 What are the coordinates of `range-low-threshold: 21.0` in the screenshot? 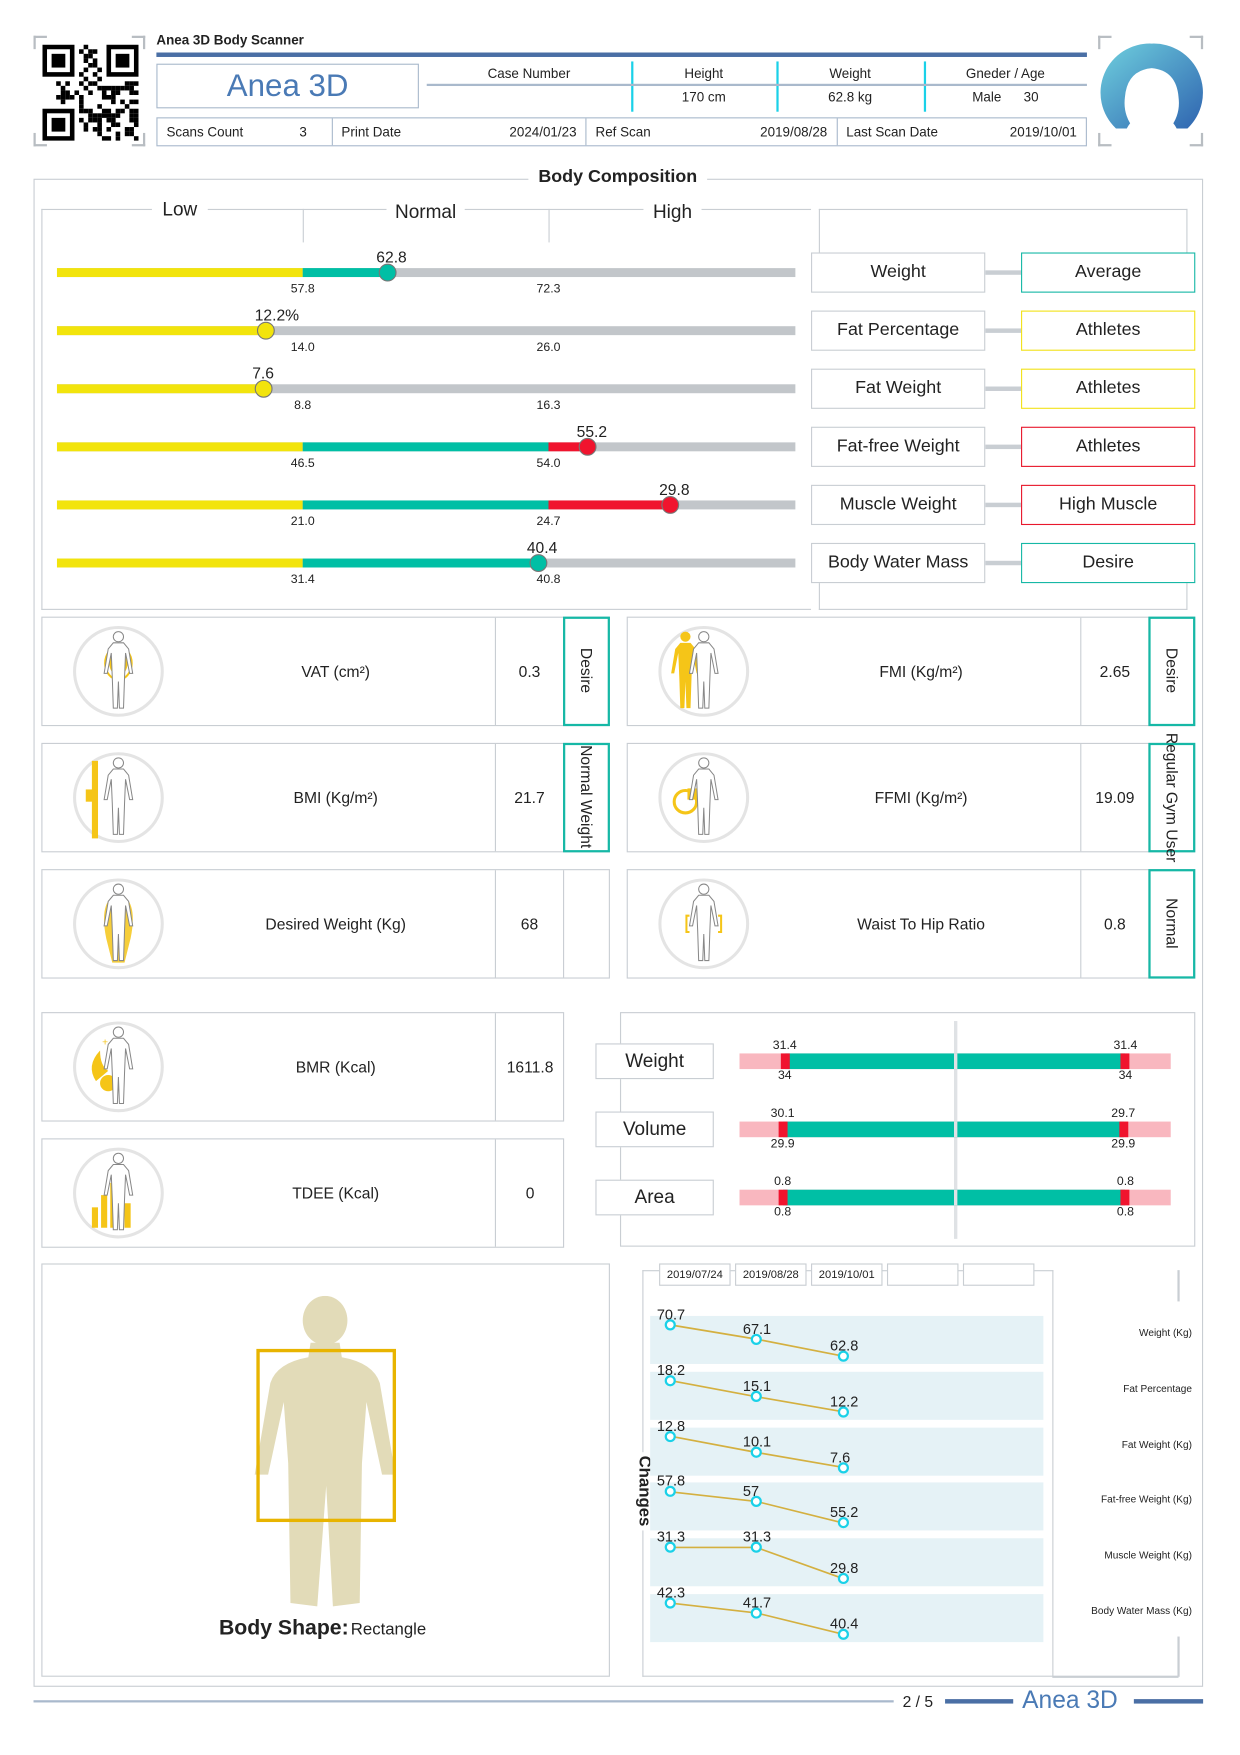 It's located at (302, 521).